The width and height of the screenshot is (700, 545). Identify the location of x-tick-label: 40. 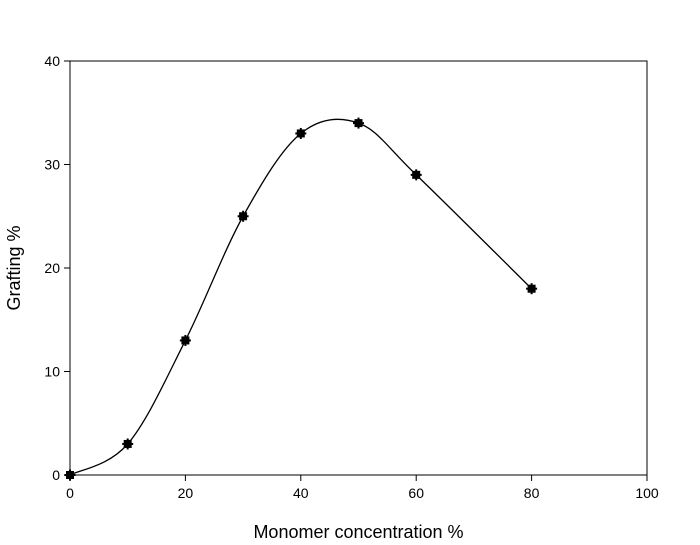
(301, 493).